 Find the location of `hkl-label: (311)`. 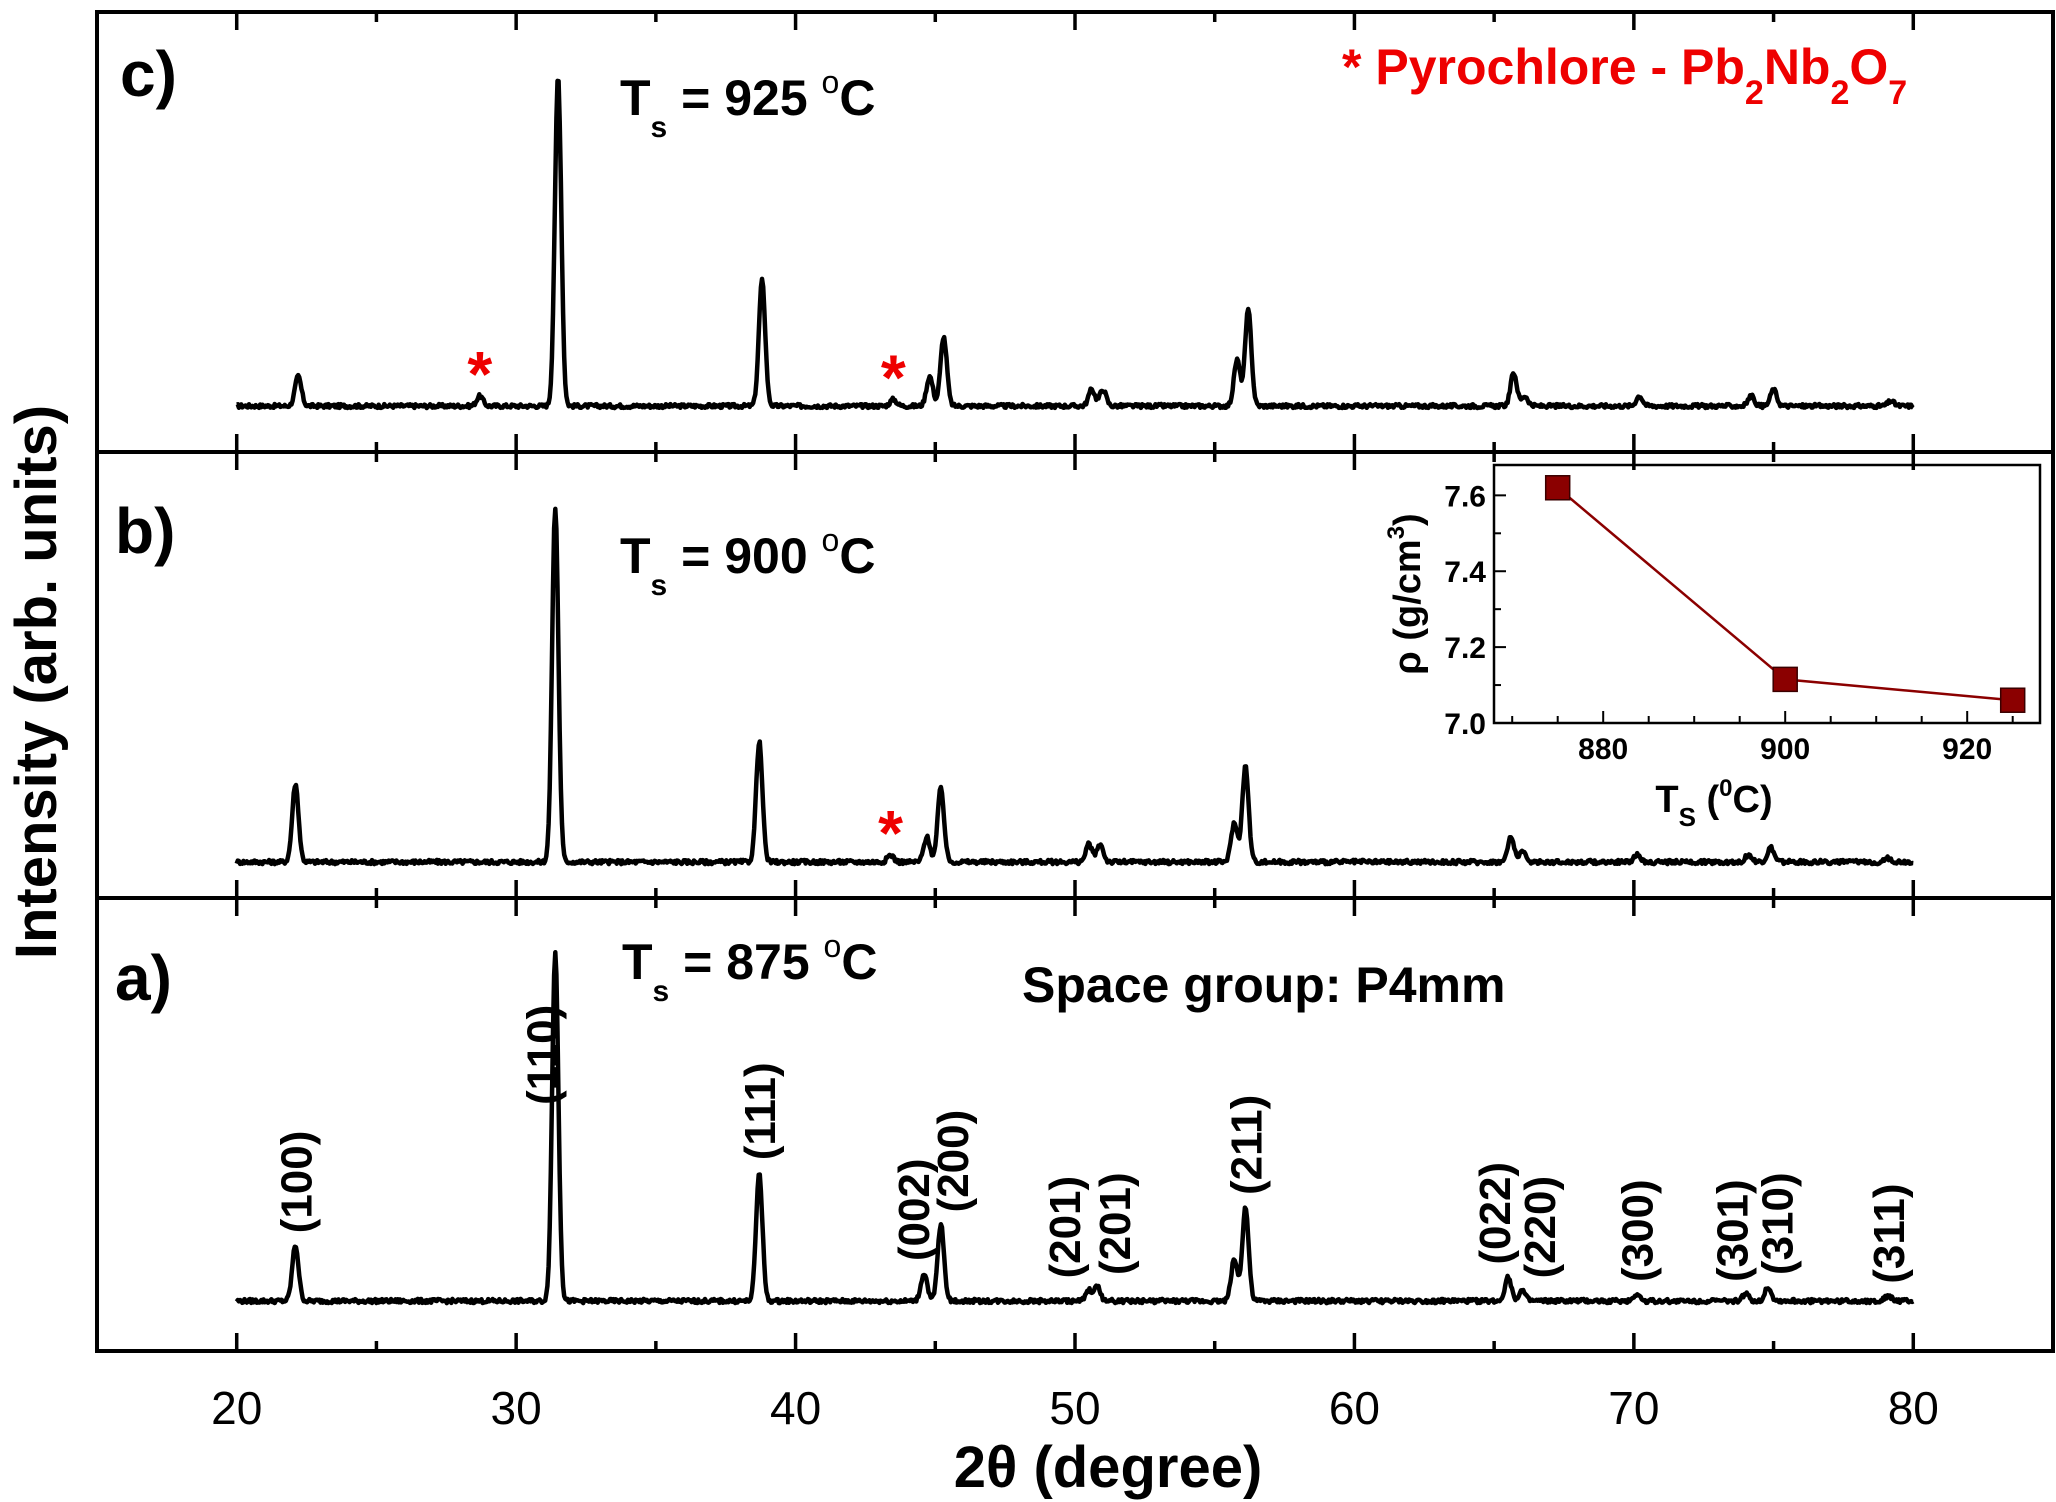

hkl-label: (311) is located at coordinates (1889, 1233).